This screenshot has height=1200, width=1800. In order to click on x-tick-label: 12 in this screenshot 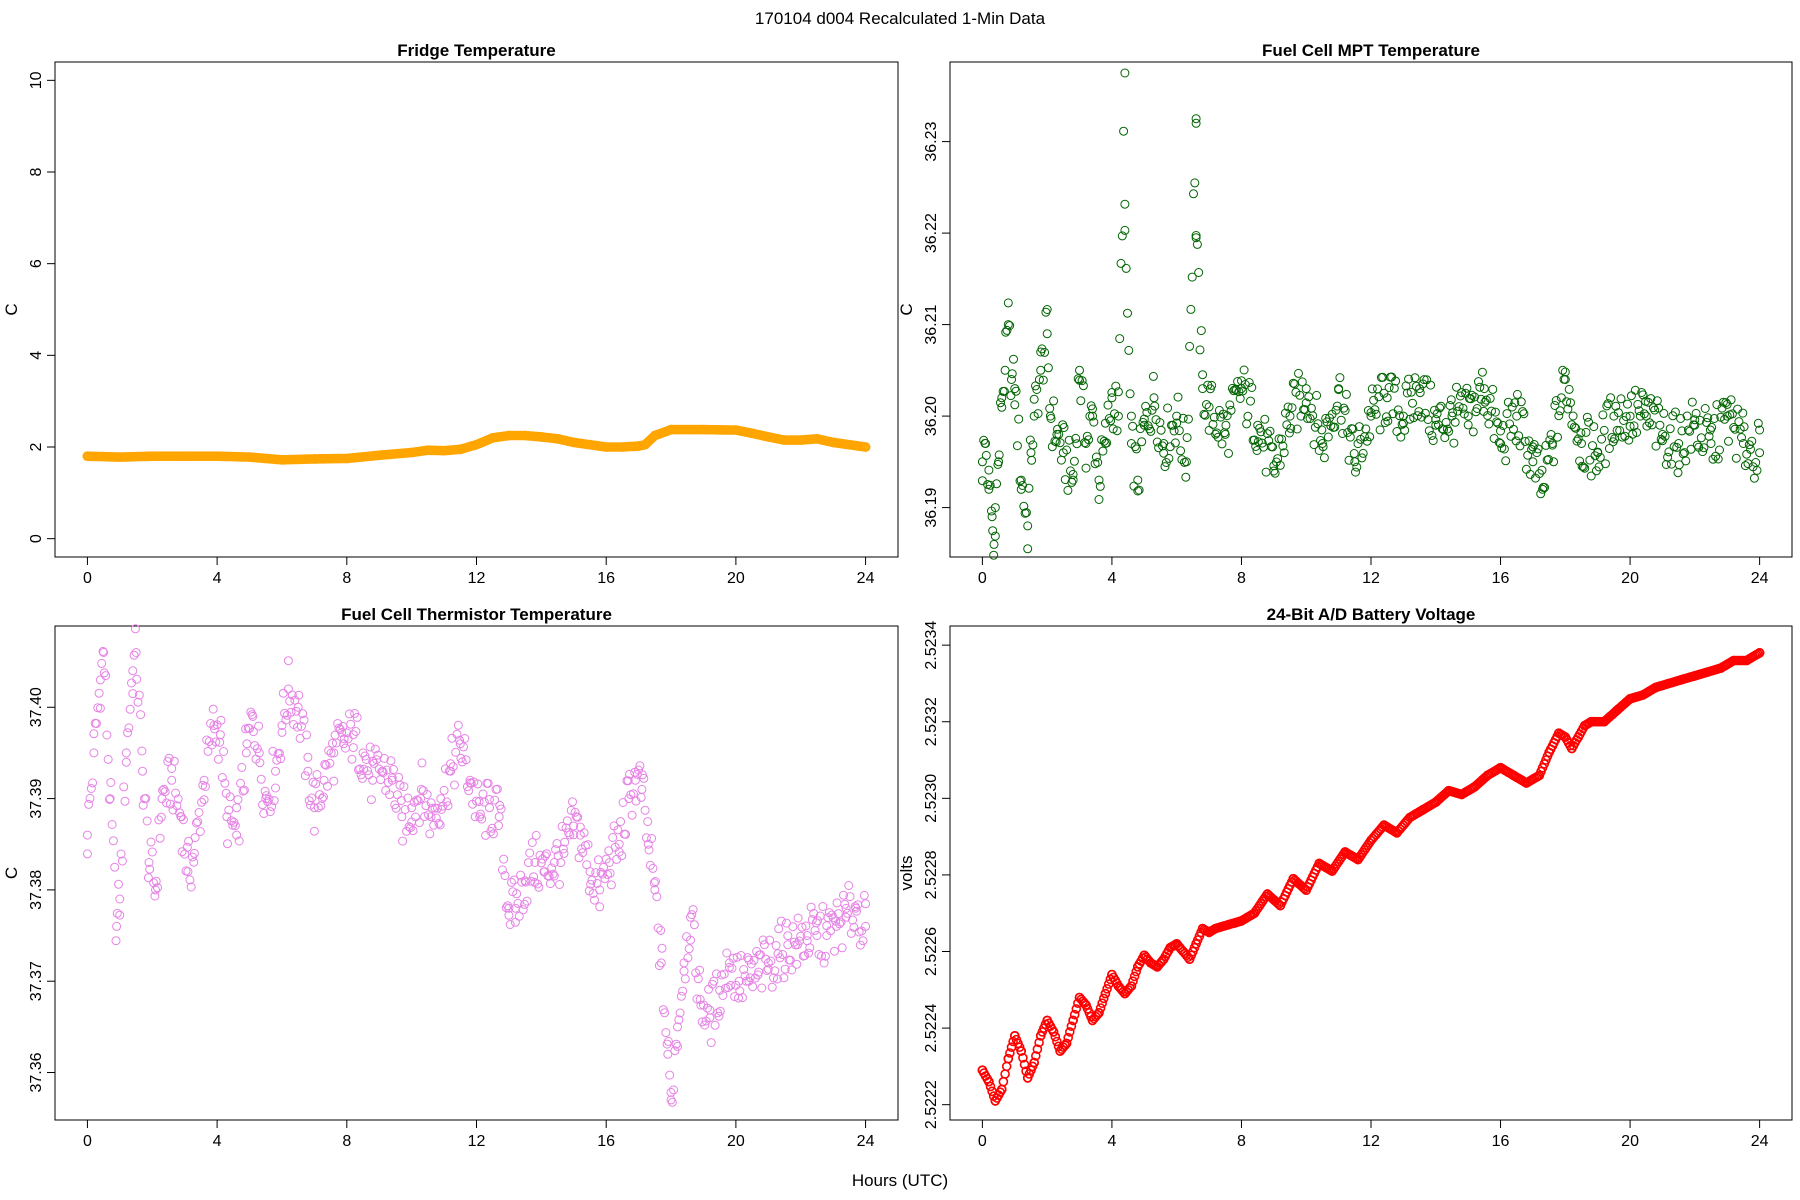, I will do `click(477, 1141)`.